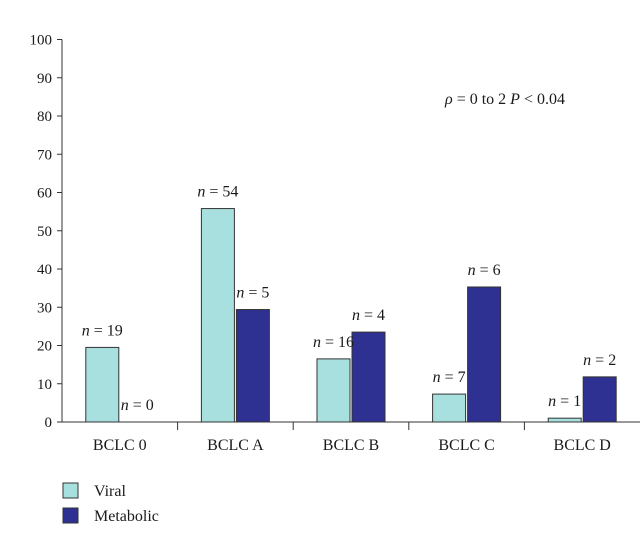 This screenshot has width=643, height=533. Describe the element at coordinates (599, 360) in the screenshot. I see `data-label: n = 2` at that location.